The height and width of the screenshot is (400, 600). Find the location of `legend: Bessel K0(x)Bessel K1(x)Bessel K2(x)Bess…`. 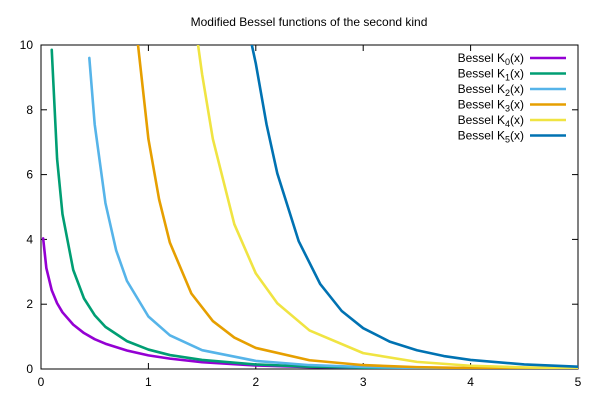

legend: Bessel K0(x)Bessel K1(x)Bessel K2(x)Bess… is located at coordinates (512, 98).